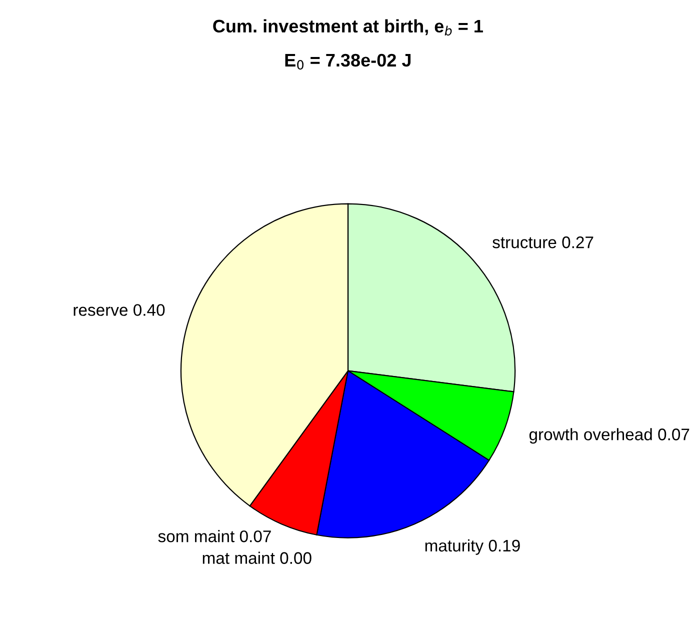 This screenshot has height=618, width=696. What do you see at coordinates (348, 62) in the screenshot?
I see `chart-subtitle: E$_{0}$ = 7.38e-02 J` at bounding box center [348, 62].